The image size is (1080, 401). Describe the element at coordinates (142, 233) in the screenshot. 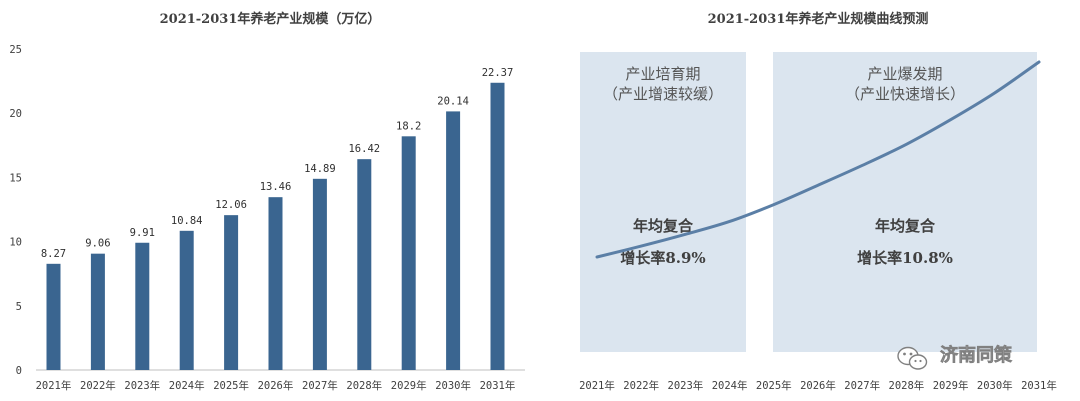

I see `bar-value-label: 9.91` at that location.